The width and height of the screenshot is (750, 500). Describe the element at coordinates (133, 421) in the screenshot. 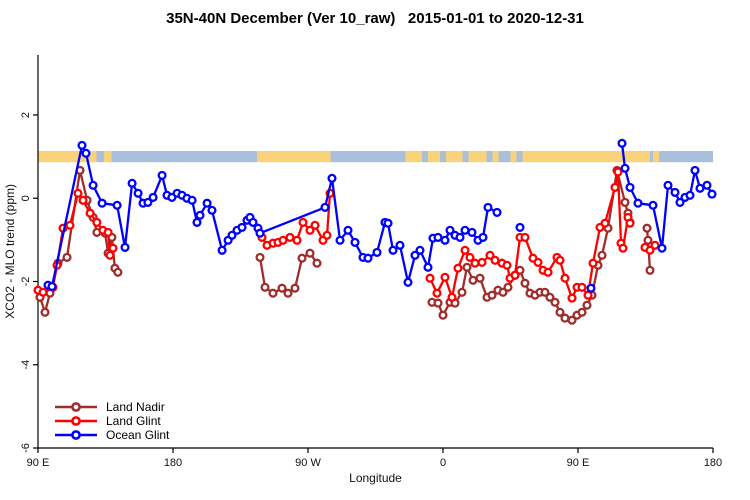

I see `legend-label: Land Glint` at that location.